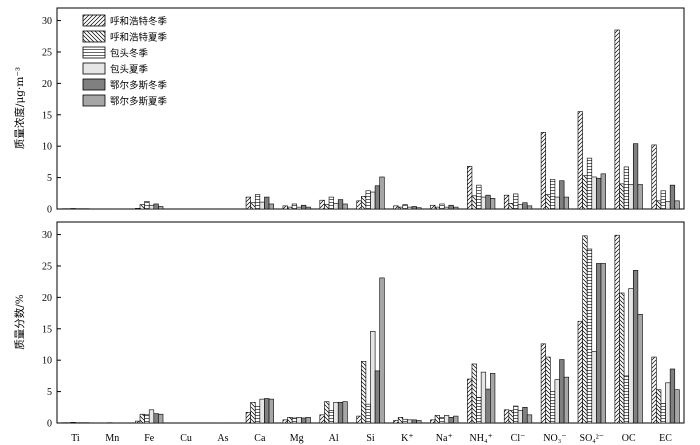 Image resolution: width=700 pixels, height=445 pixels. Describe the element at coordinates (629, 438) in the screenshot. I see `x-tick-label-oc: OC` at that location.